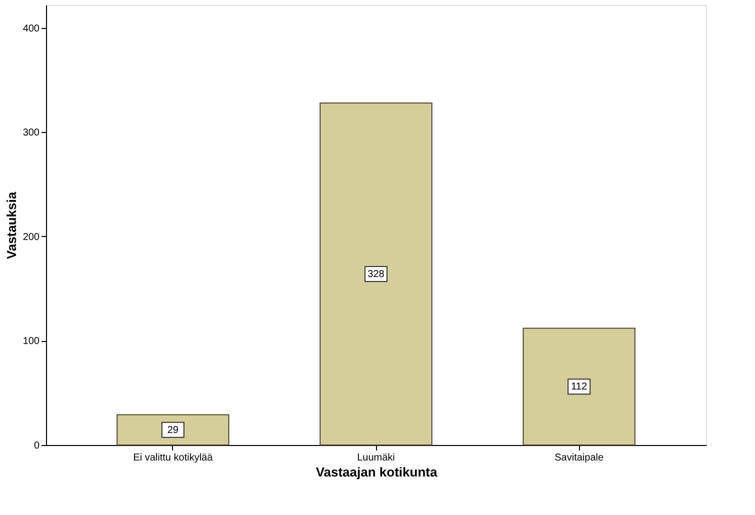 The image size is (755, 515). I want to click on x-tick-label: Ei valittu kotikylää, so click(173, 458).